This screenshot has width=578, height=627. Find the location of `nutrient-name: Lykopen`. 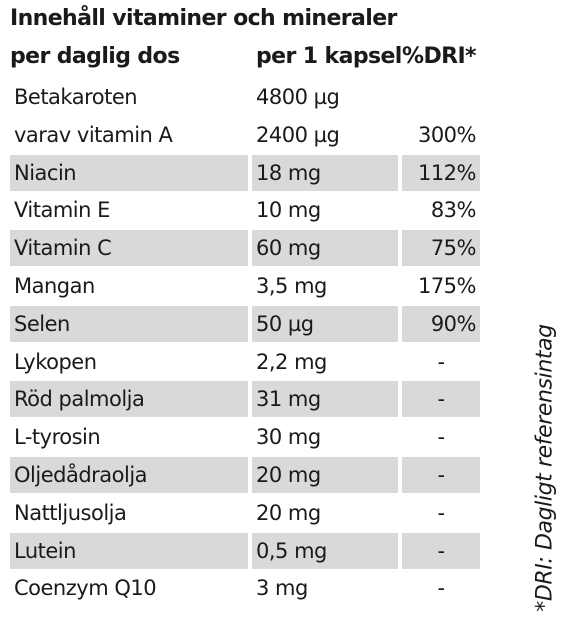

nutrient-name: Lykopen is located at coordinates (55, 361).